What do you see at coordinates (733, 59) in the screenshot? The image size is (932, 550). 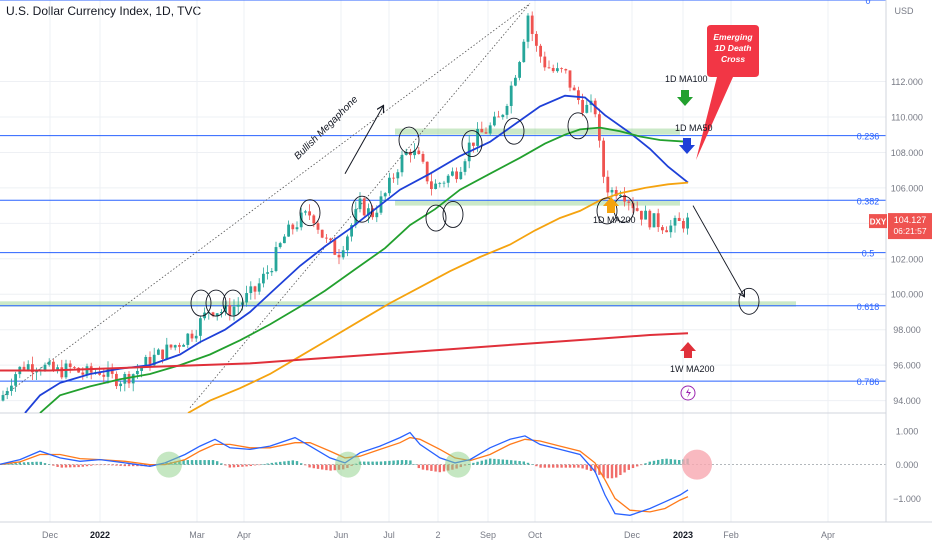 I see `callout-line-2: Cross` at bounding box center [733, 59].